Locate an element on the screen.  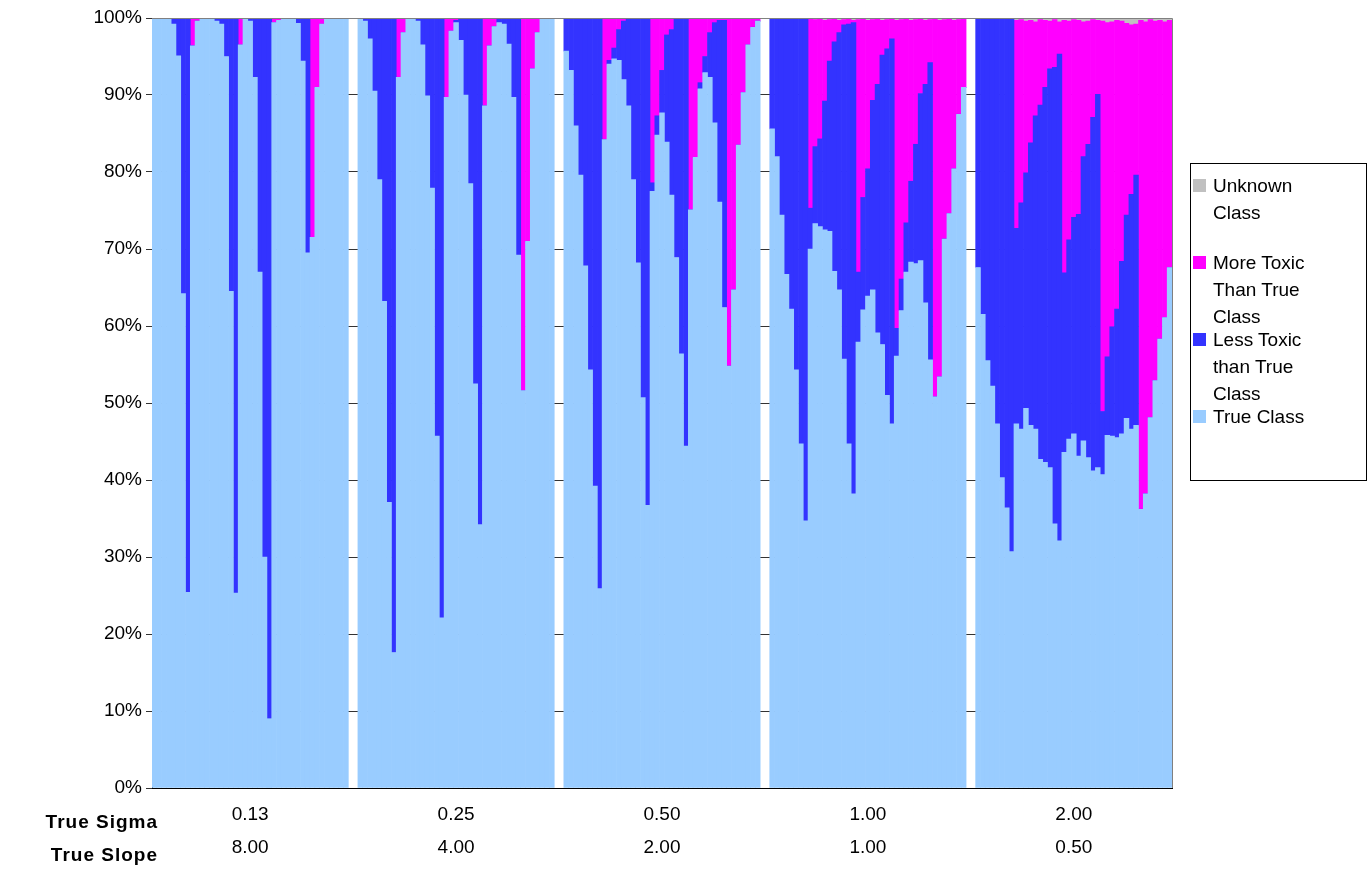
legend-label: Unknown Class is located at coordinates (1253, 199).